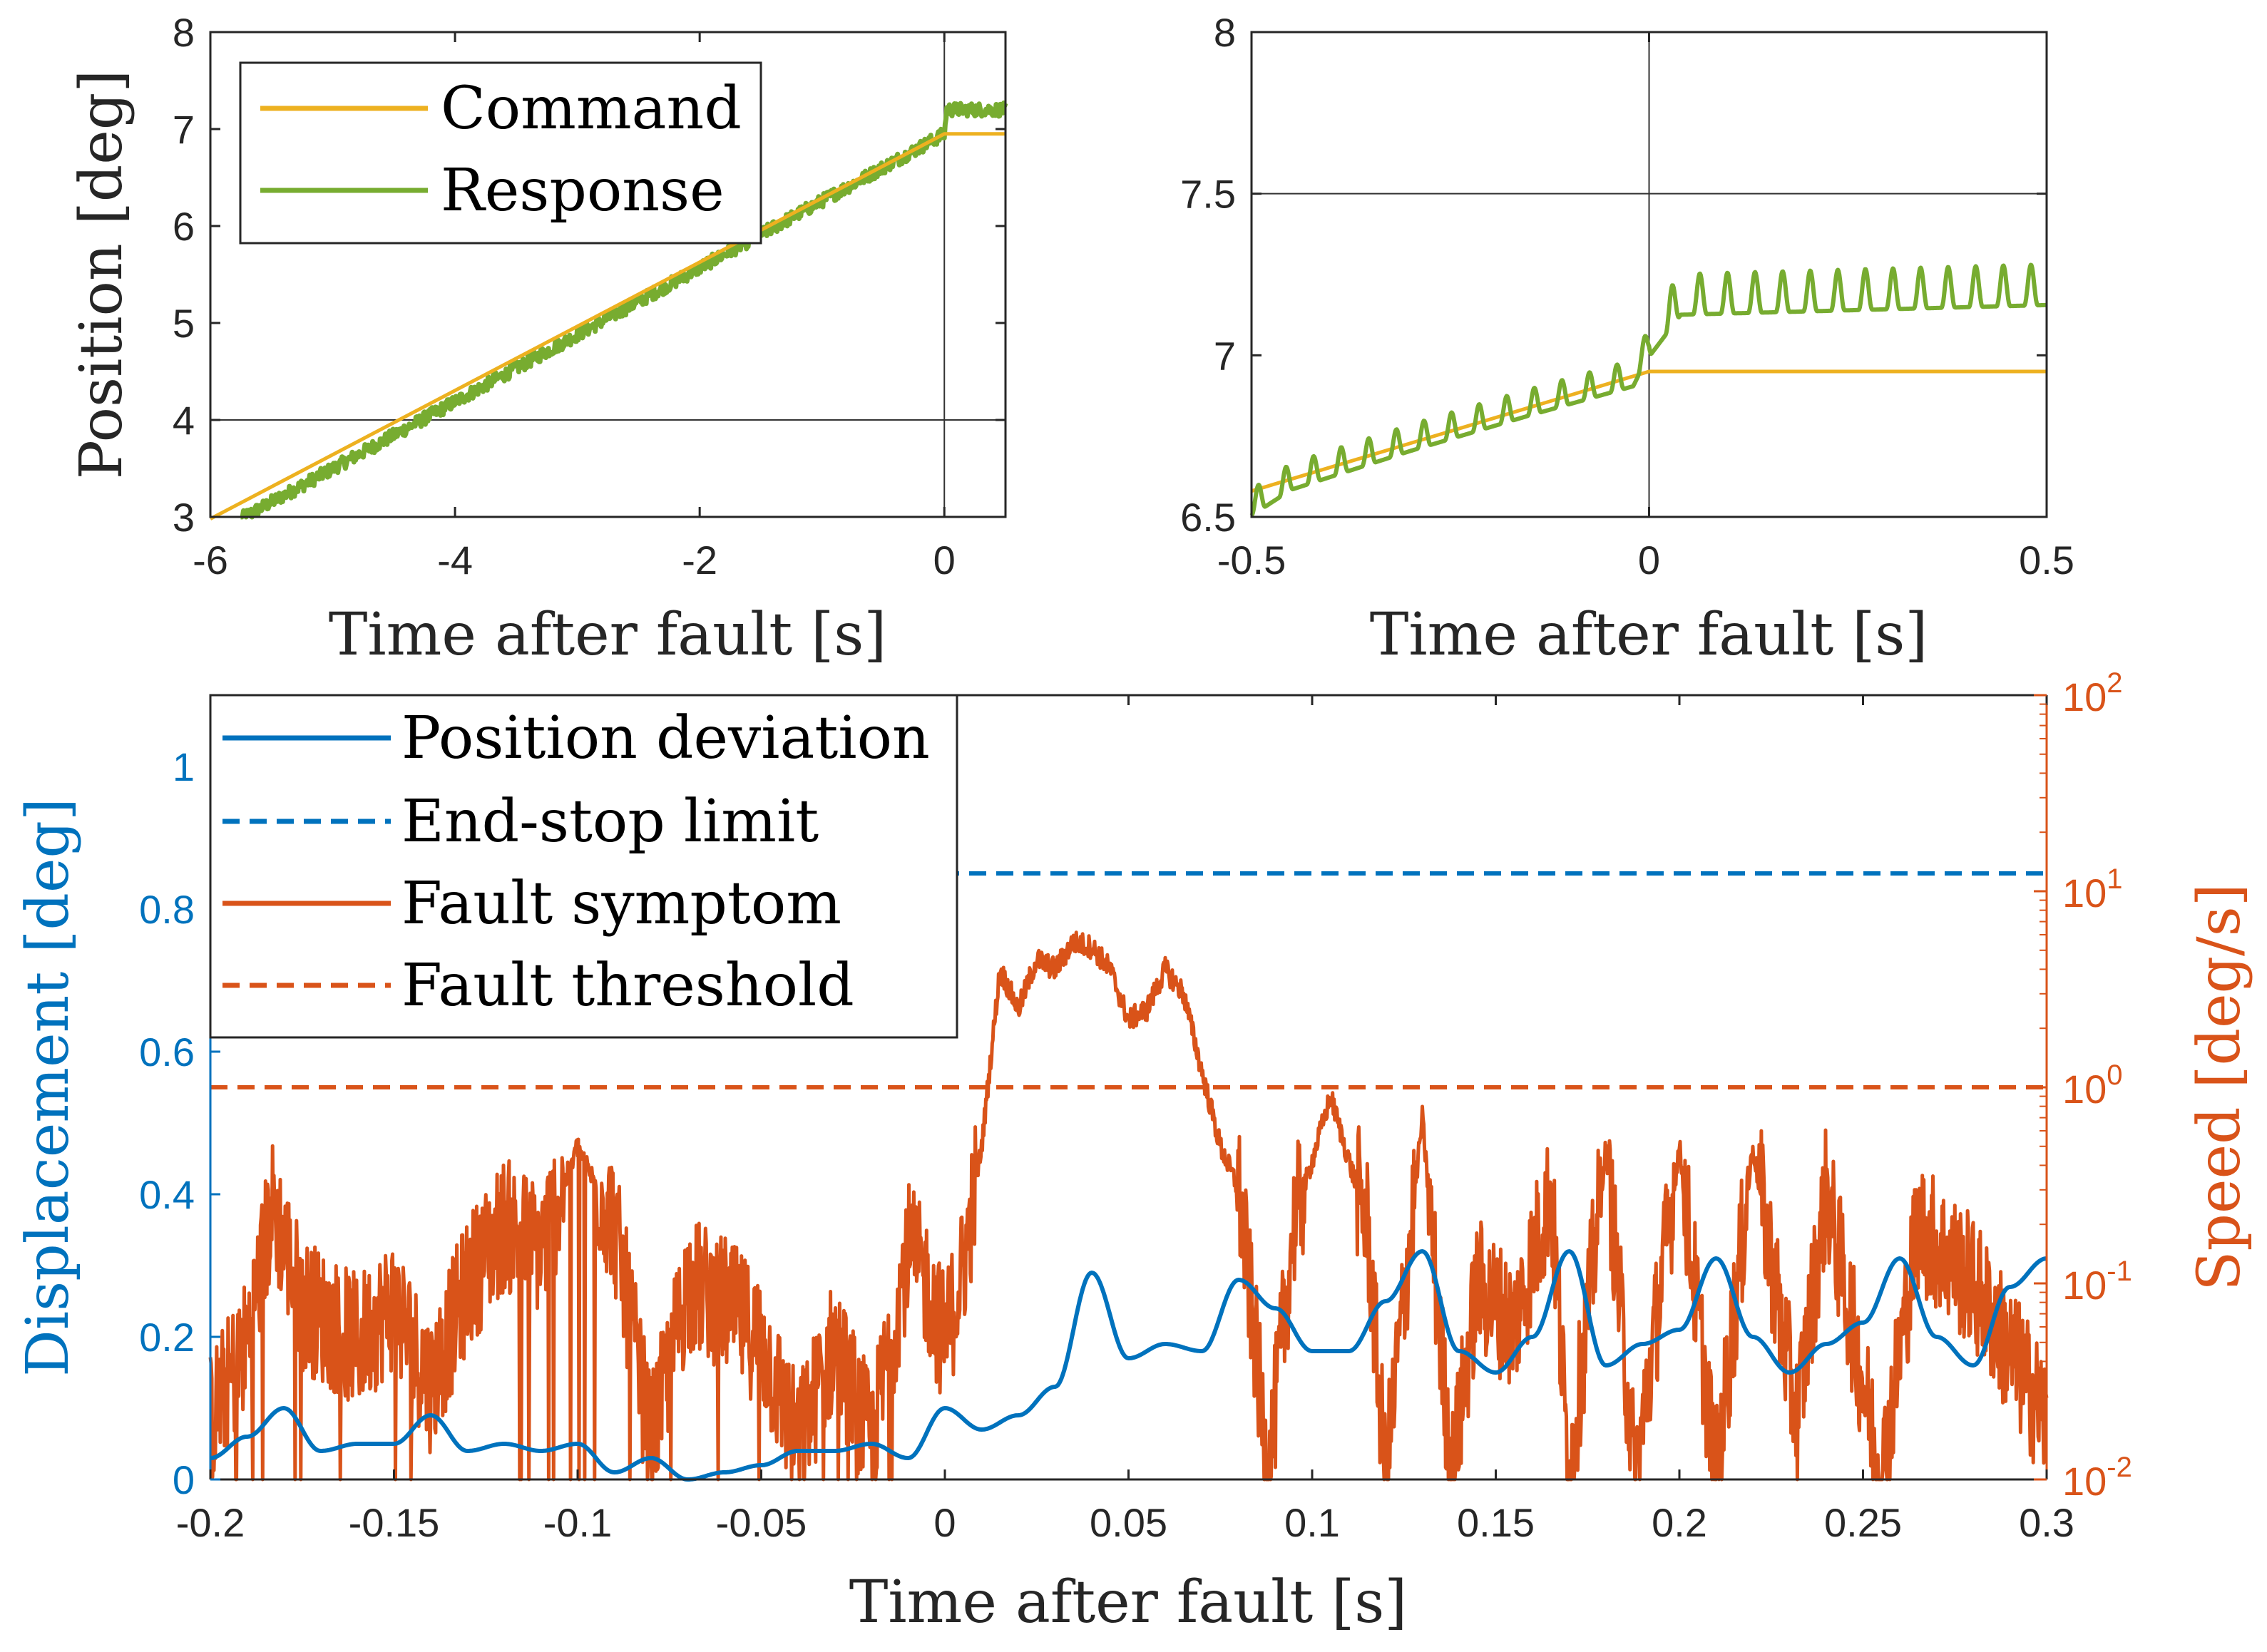 The width and height of the screenshot is (2267, 1652). Describe the element at coordinates (184, 766) in the screenshot. I see `bottom-y-tick-label: 1` at that location.